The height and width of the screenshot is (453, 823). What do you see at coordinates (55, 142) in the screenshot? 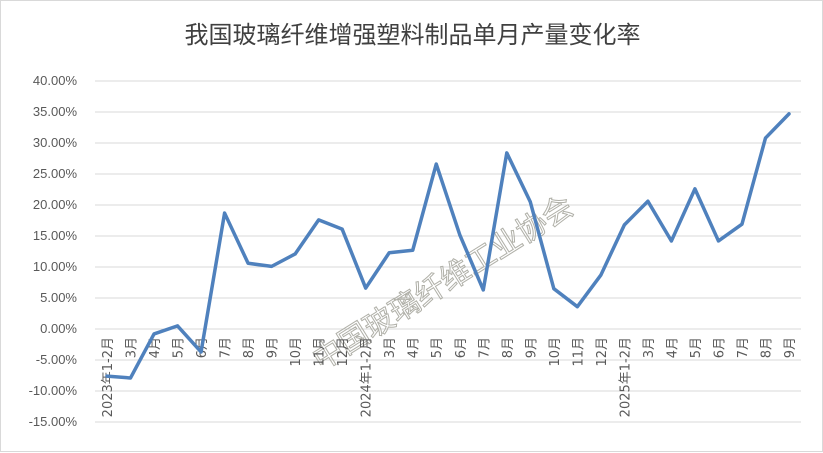
I see `y-tick-label: 30.00%` at bounding box center [55, 142].